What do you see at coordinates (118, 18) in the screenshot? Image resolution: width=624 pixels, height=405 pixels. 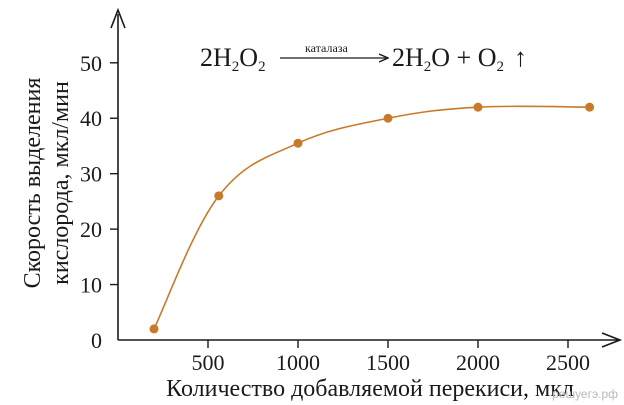 I see `y-axis-arrow` at bounding box center [118, 18].